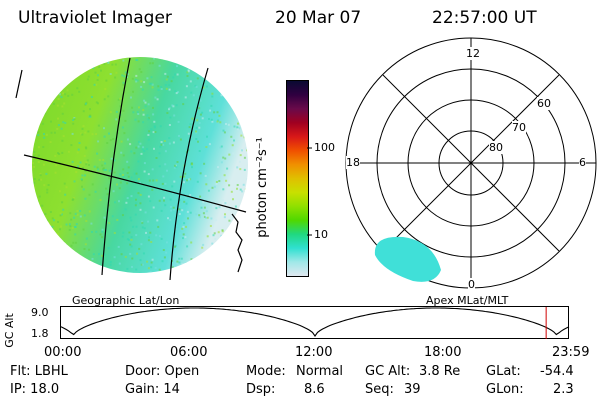 This screenshot has width=600, height=400. I want to click on instrument-title: Ultraviolet Imager, so click(95, 18).